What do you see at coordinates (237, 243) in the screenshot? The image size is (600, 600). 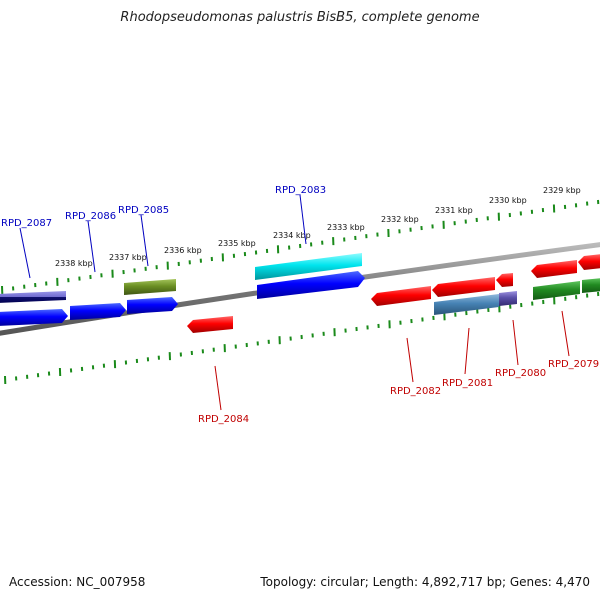 I see `tick-label: 2335 kbp` at bounding box center [237, 243].